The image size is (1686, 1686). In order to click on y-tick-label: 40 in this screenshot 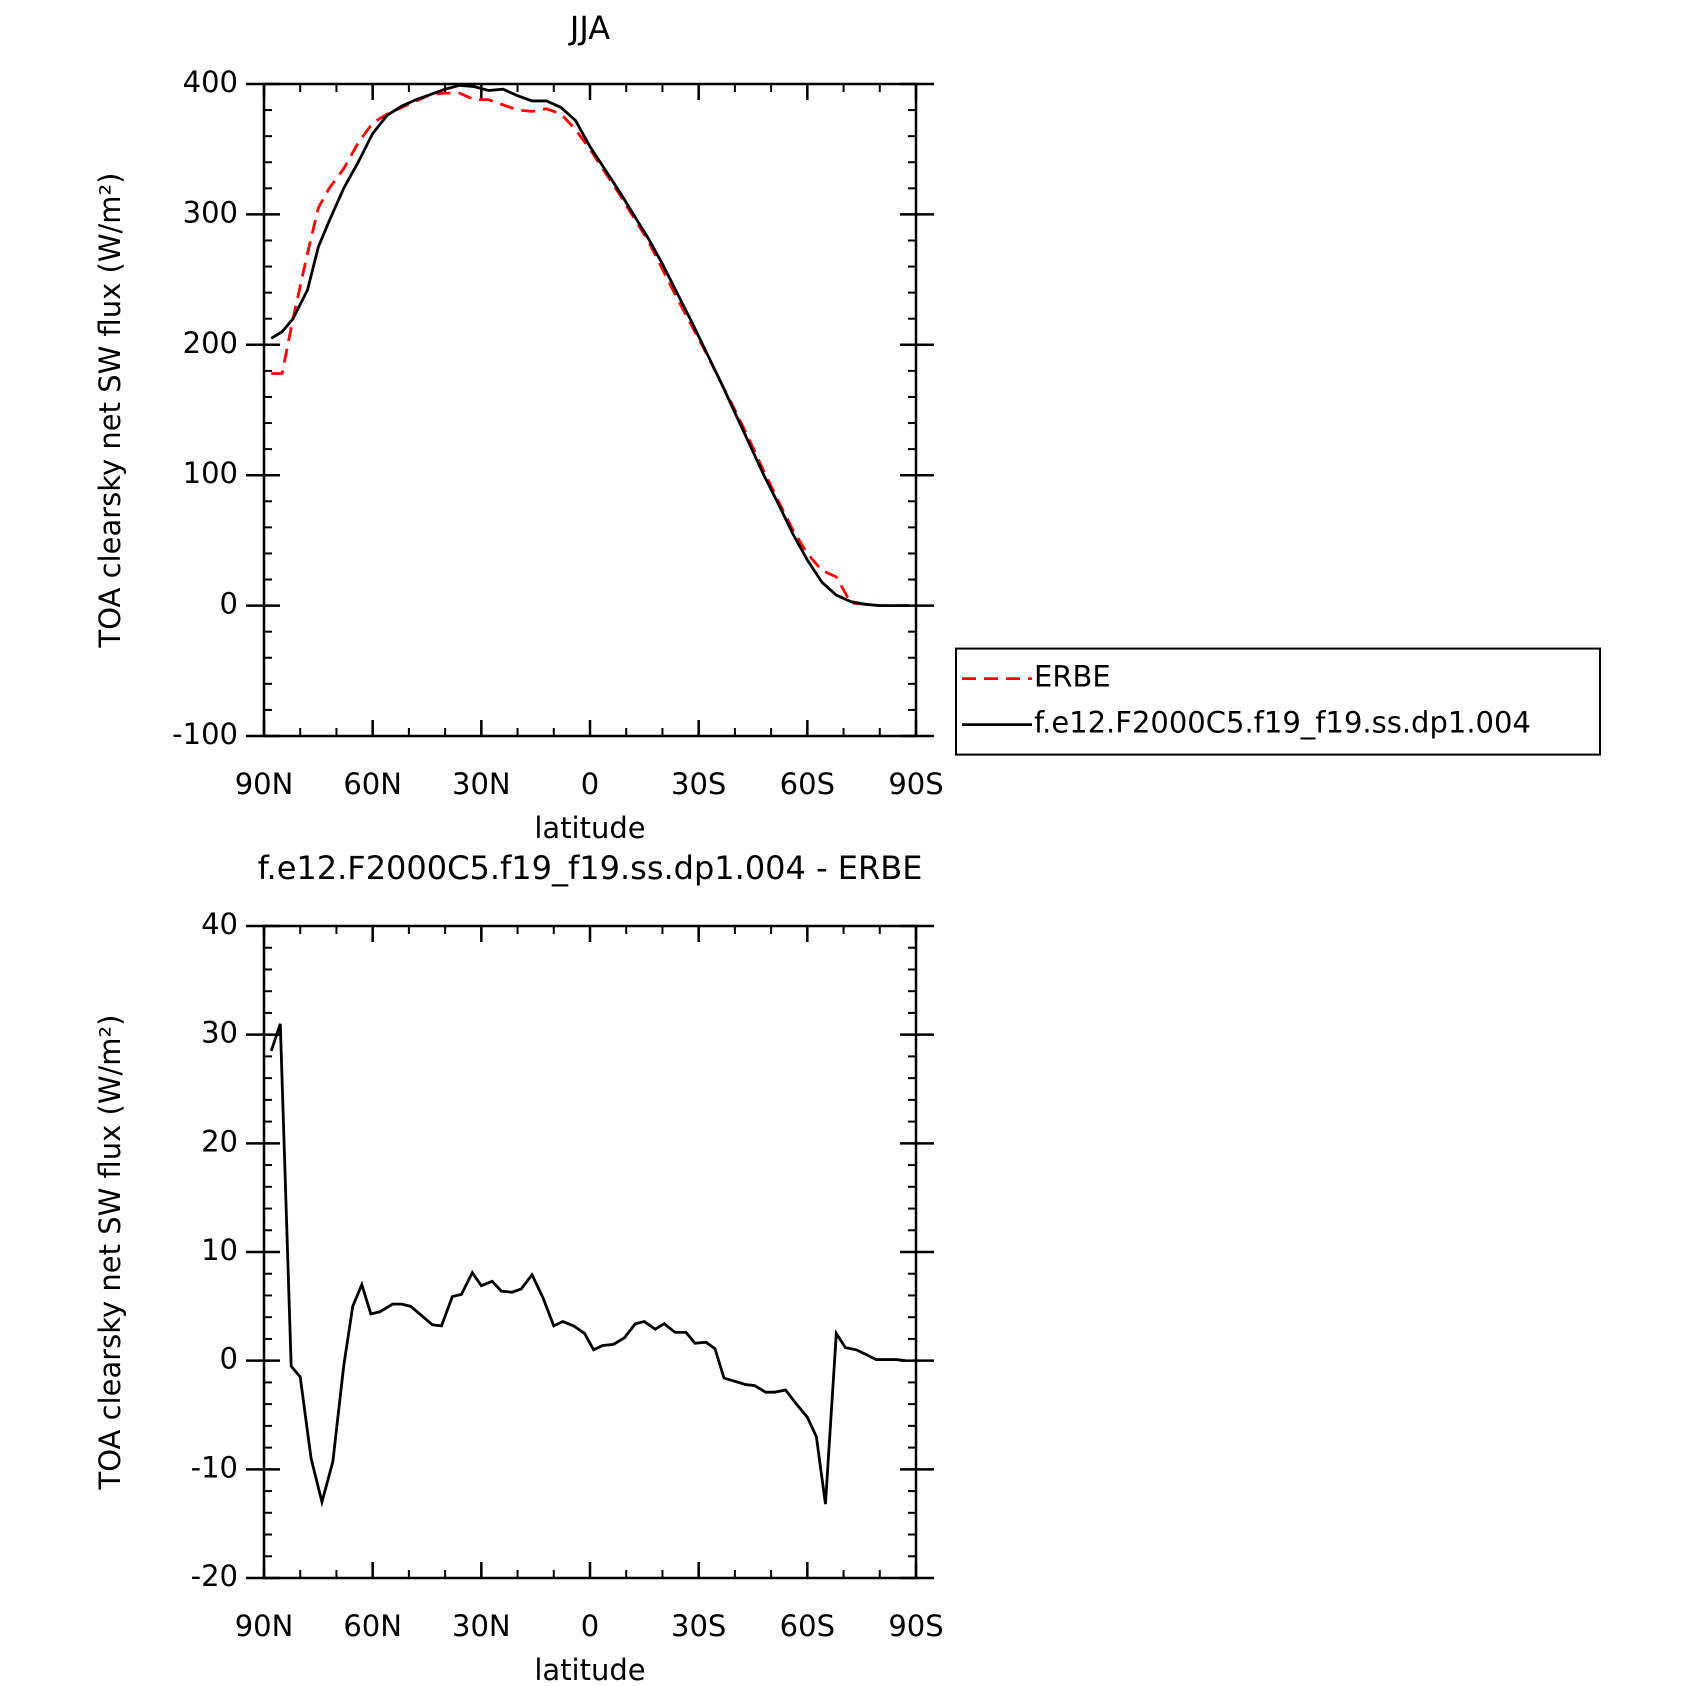, I will do `click(219, 924)`.